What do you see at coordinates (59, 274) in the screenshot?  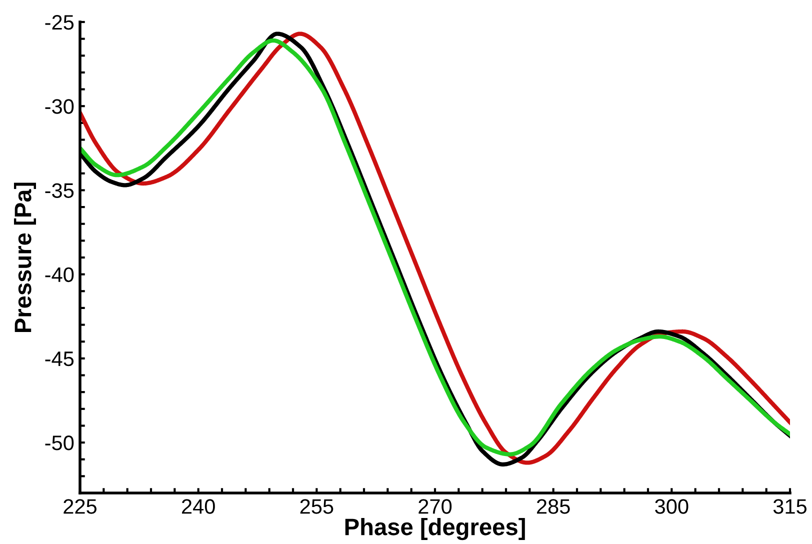 I see `y-tick-label: -40` at bounding box center [59, 274].